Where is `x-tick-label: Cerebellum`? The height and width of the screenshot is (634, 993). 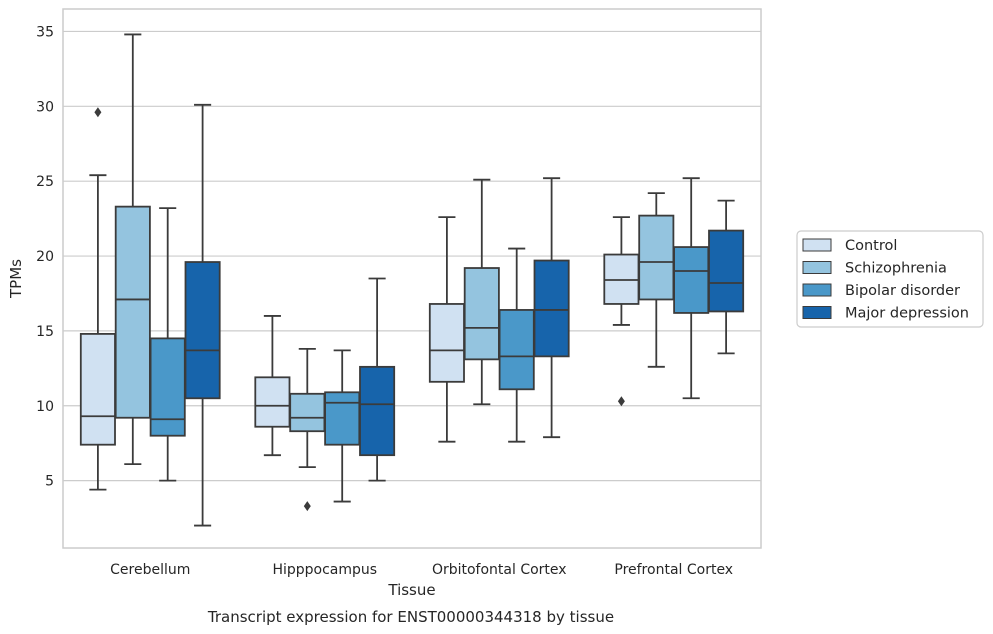
x-tick-label: Cerebellum is located at coordinates (150, 570).